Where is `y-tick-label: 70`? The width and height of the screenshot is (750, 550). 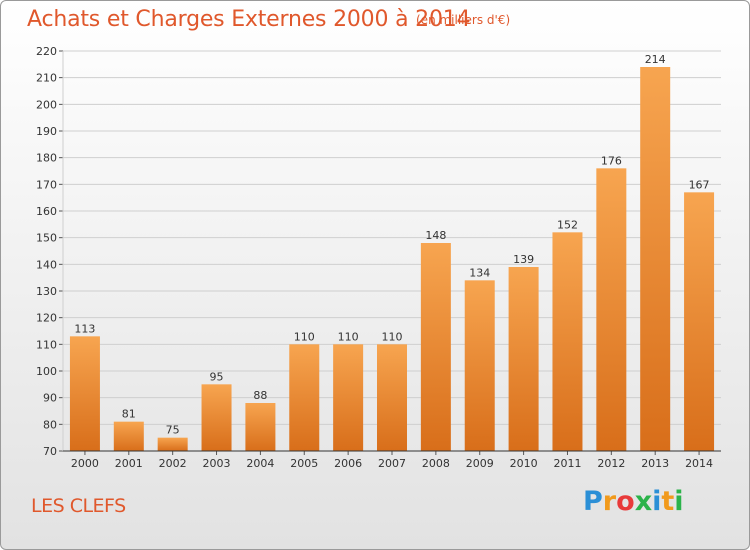
y-tick-label: 70 is located at coordinates (50, 451).